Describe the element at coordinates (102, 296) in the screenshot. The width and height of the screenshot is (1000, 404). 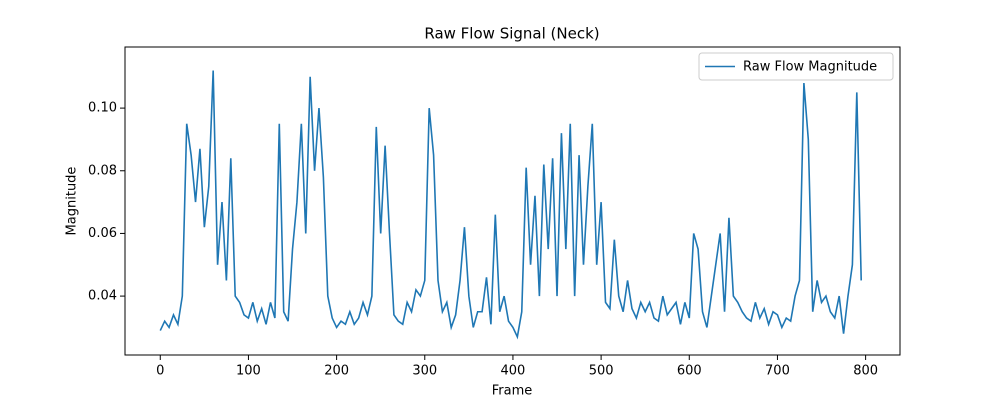
I see `y-tick-label: 0.04` at that location.